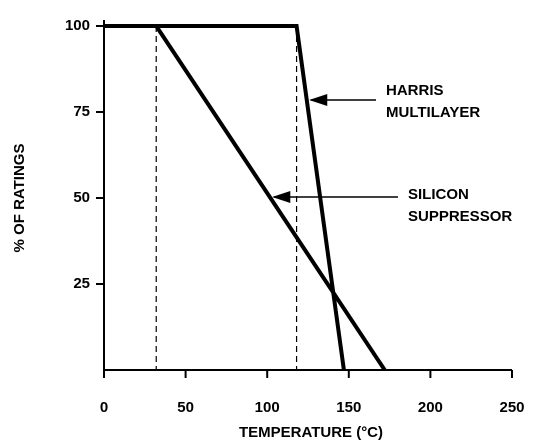  What do you see at coordinates (460, 205) in the screenshot?
I see `series-label: SILICON SUPPRESSOR` at bounding box center [460, 205].